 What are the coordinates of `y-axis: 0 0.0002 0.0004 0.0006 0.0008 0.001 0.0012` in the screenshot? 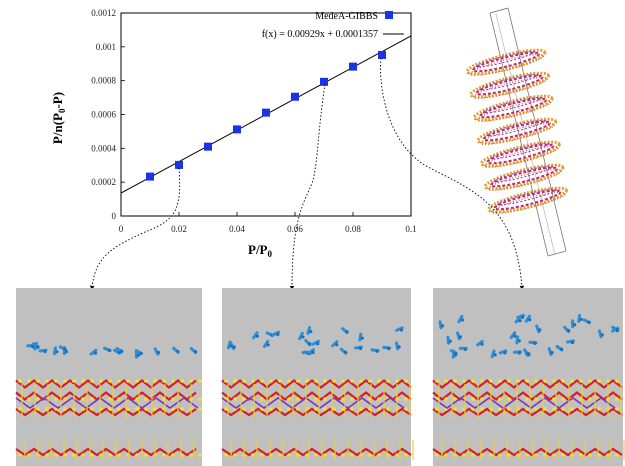 It's located at (108, 114).